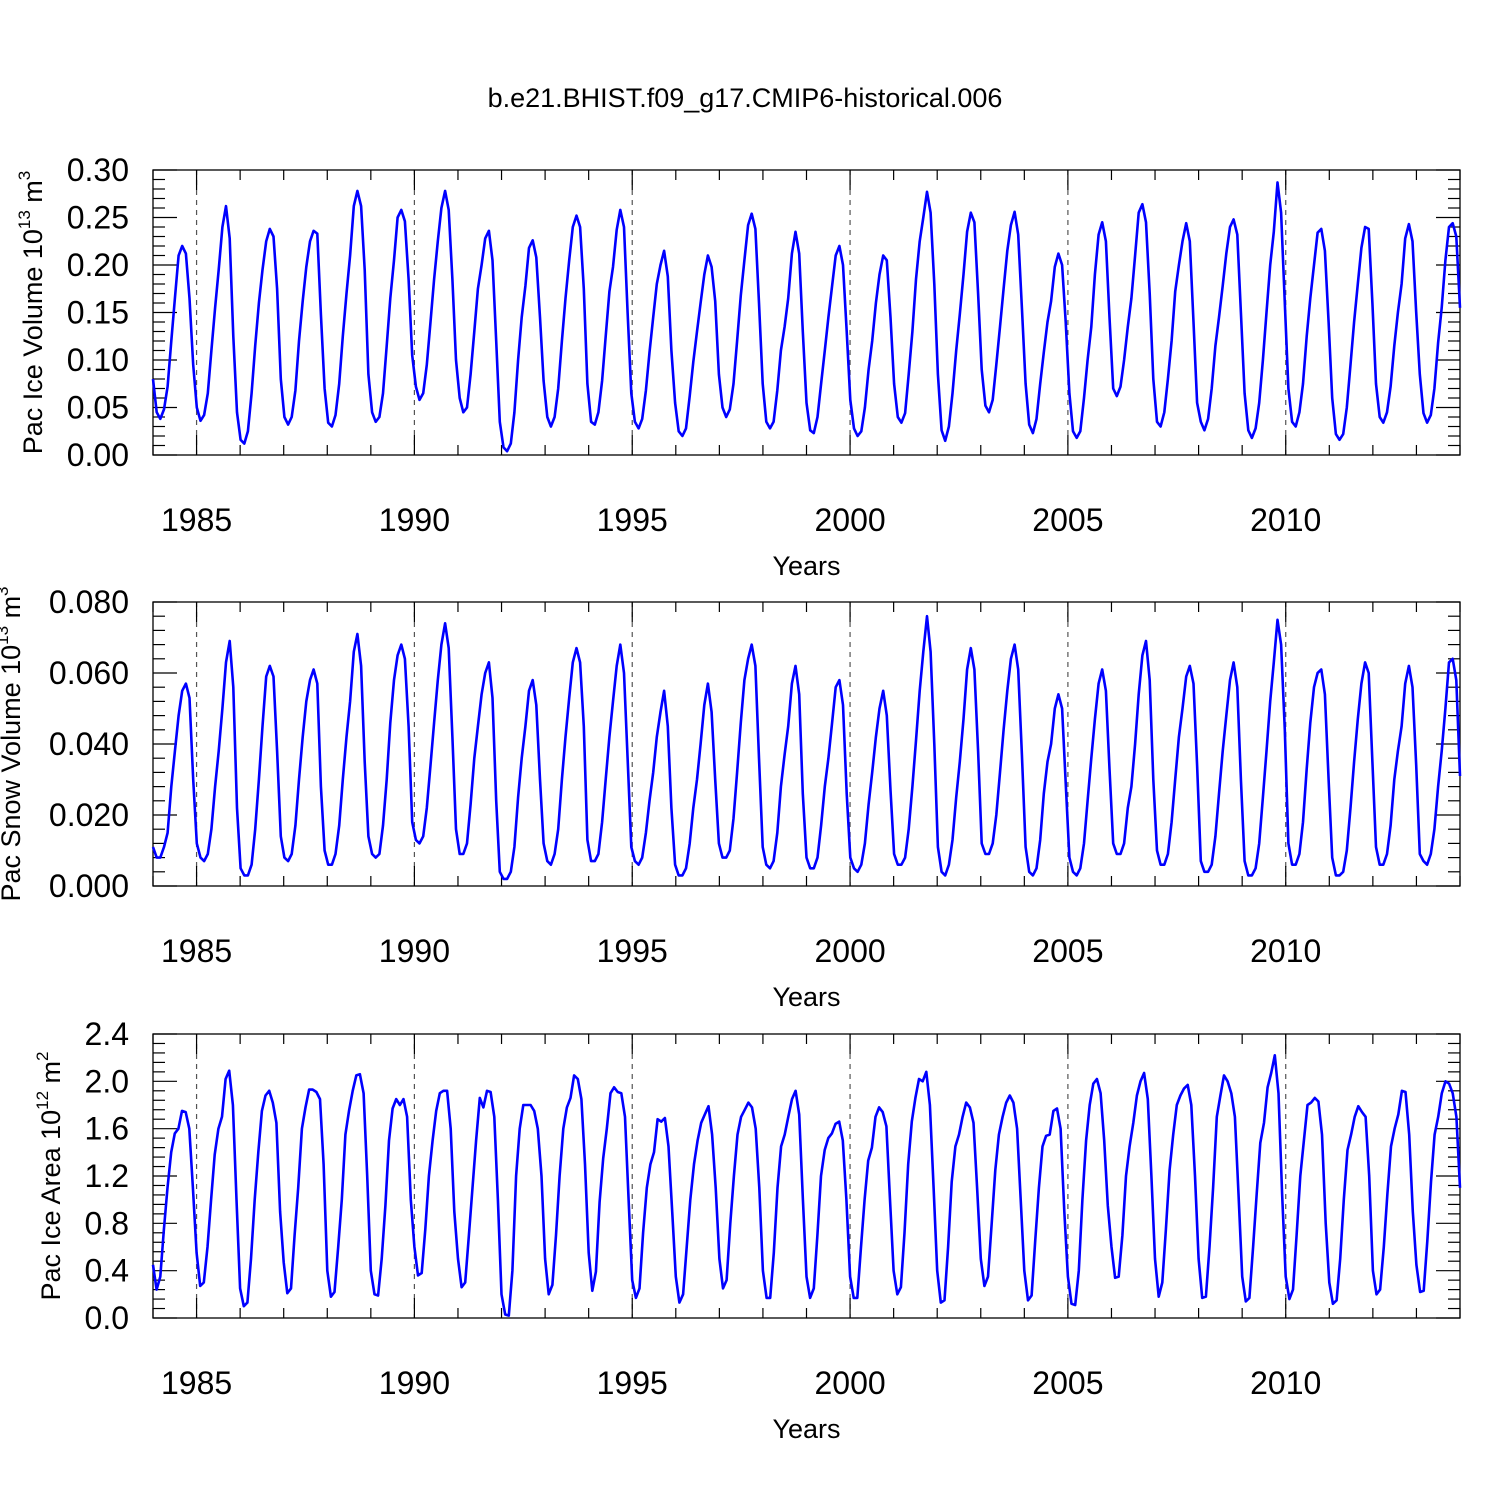 The width and height of the screenshot is (1500, 1500). Describe the element at coordinates (89, 602) in the screenshot. I see `y-tick-label: 0.080` at that location.